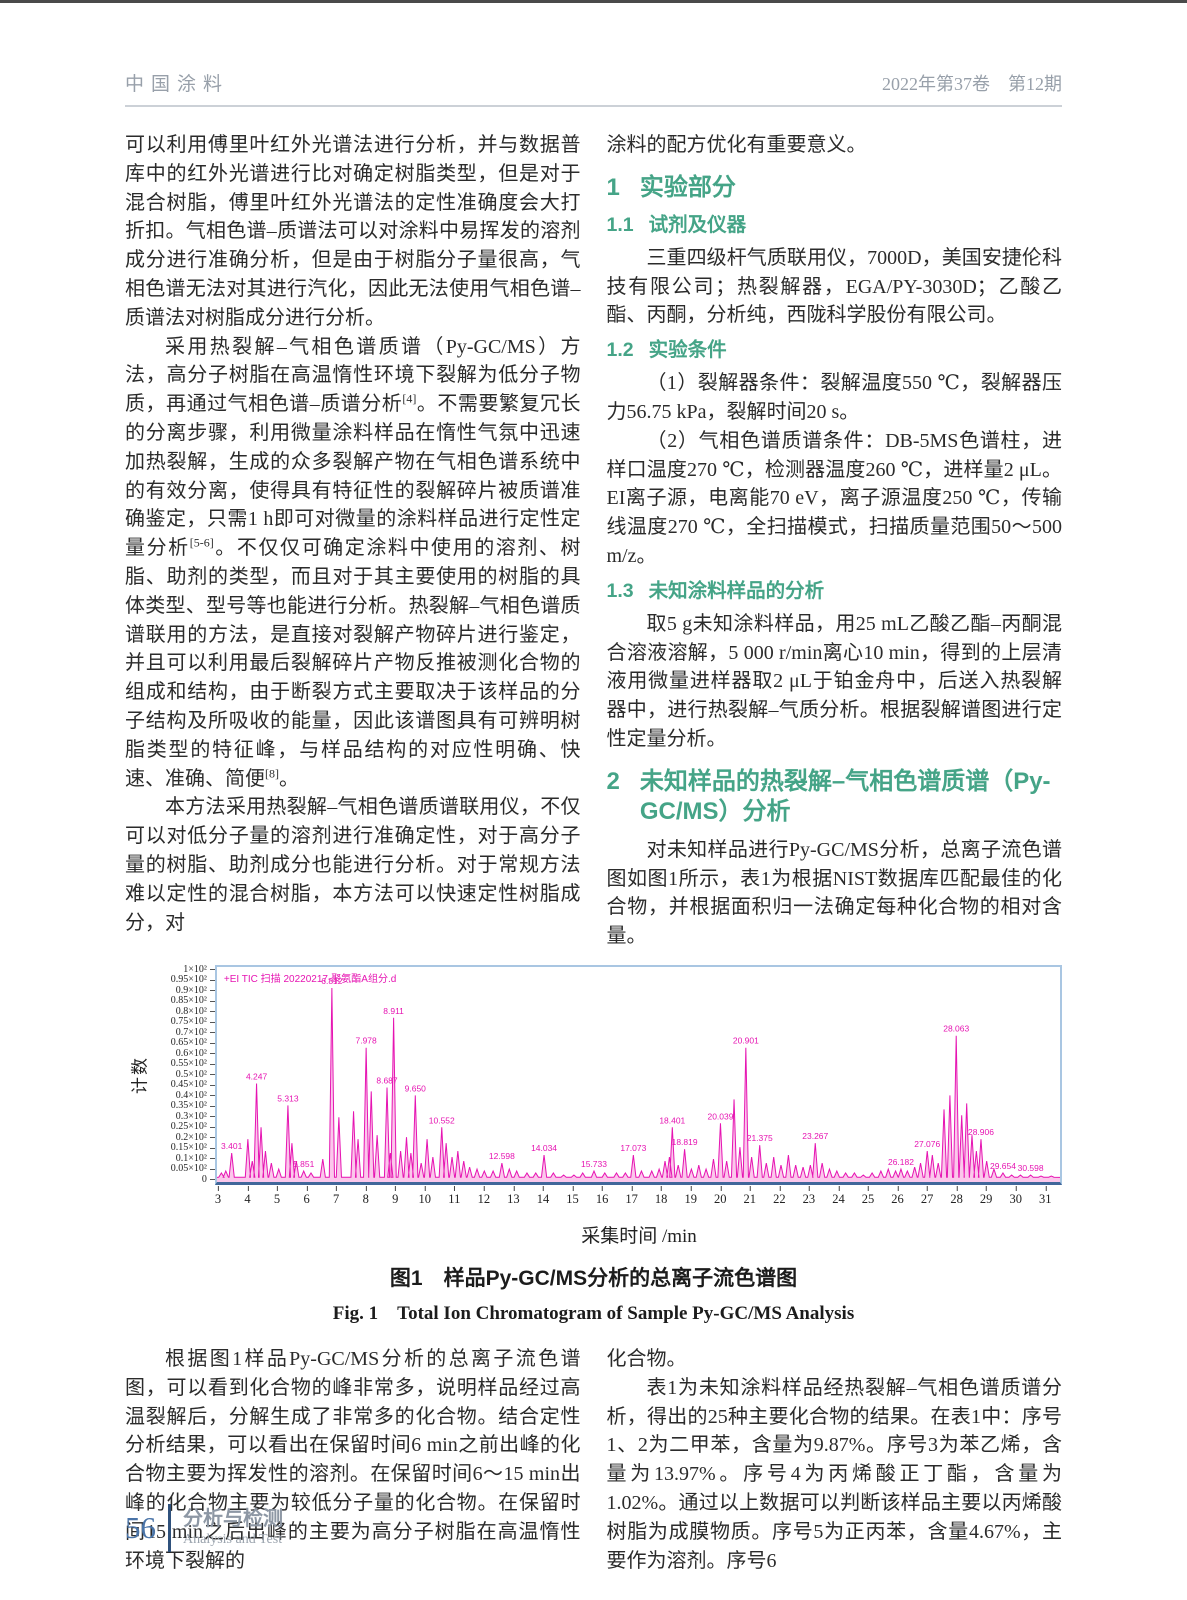 This screenshot has width=1187, height=1600. What do you see at coordinates (613, 781) in the screenshot?
I see `section-number: 2` at bounding box center [613, 781].